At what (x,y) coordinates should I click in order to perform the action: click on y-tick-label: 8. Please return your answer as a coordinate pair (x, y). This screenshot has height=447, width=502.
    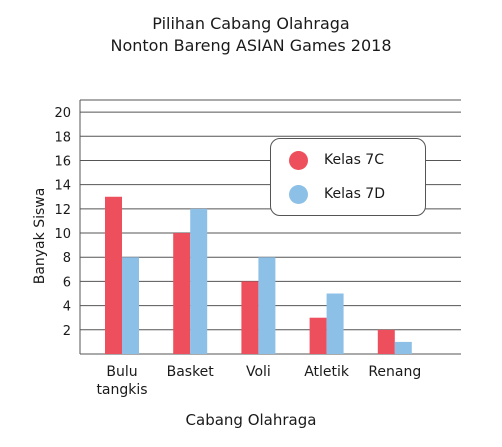
    Looking at the image, I should click on (67, 258).